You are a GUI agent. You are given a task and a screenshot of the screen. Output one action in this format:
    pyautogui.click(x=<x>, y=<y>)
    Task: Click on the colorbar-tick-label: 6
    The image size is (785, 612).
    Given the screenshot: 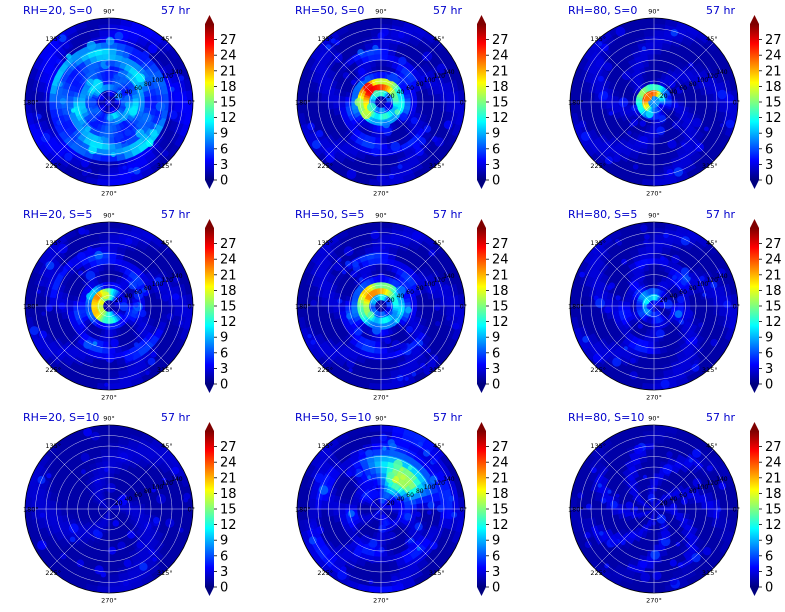 What is the action you would take?
    pyautogui.click(x=224, y=149)
    